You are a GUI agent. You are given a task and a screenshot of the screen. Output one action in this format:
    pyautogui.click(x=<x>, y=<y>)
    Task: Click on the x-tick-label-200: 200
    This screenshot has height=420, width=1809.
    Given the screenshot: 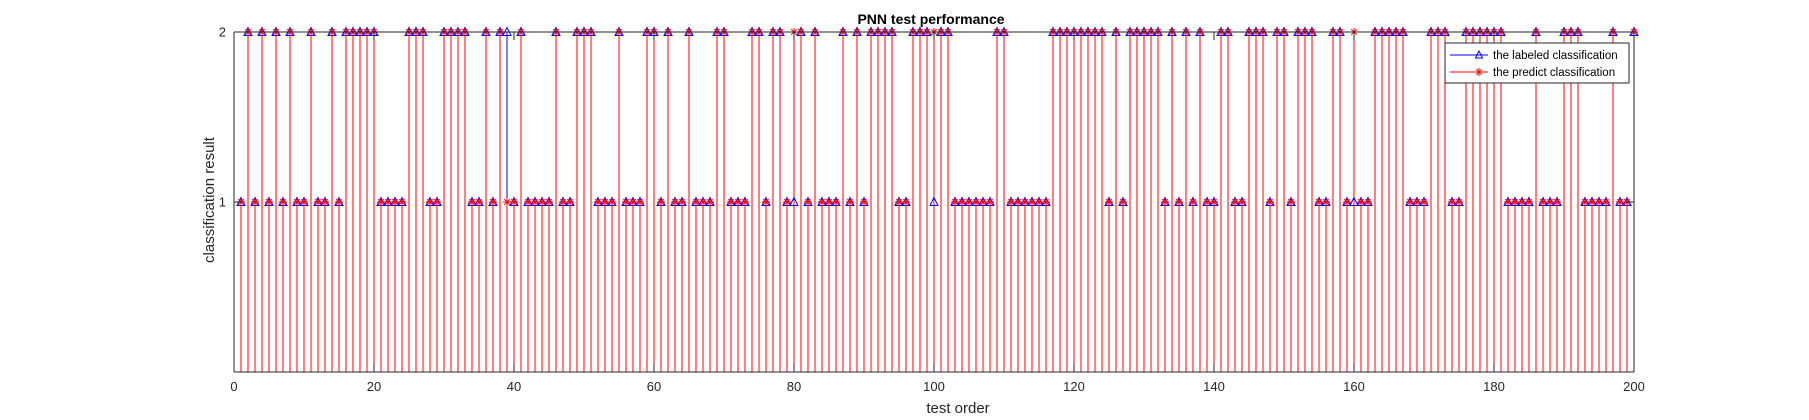 What is the action you would take?
    pyautogui.click(x=1634, y=386)
    